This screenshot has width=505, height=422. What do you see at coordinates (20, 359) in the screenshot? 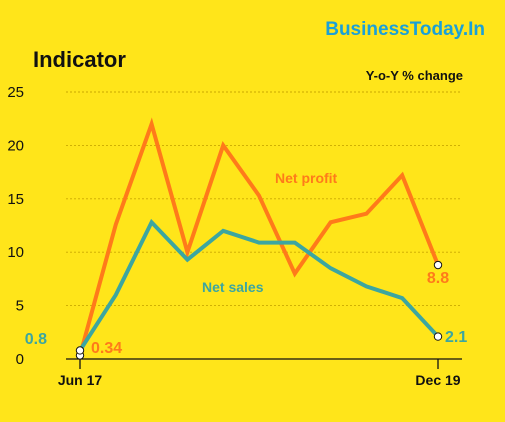
I see `y-tick-label: 0` at bounding box center [20, 359].